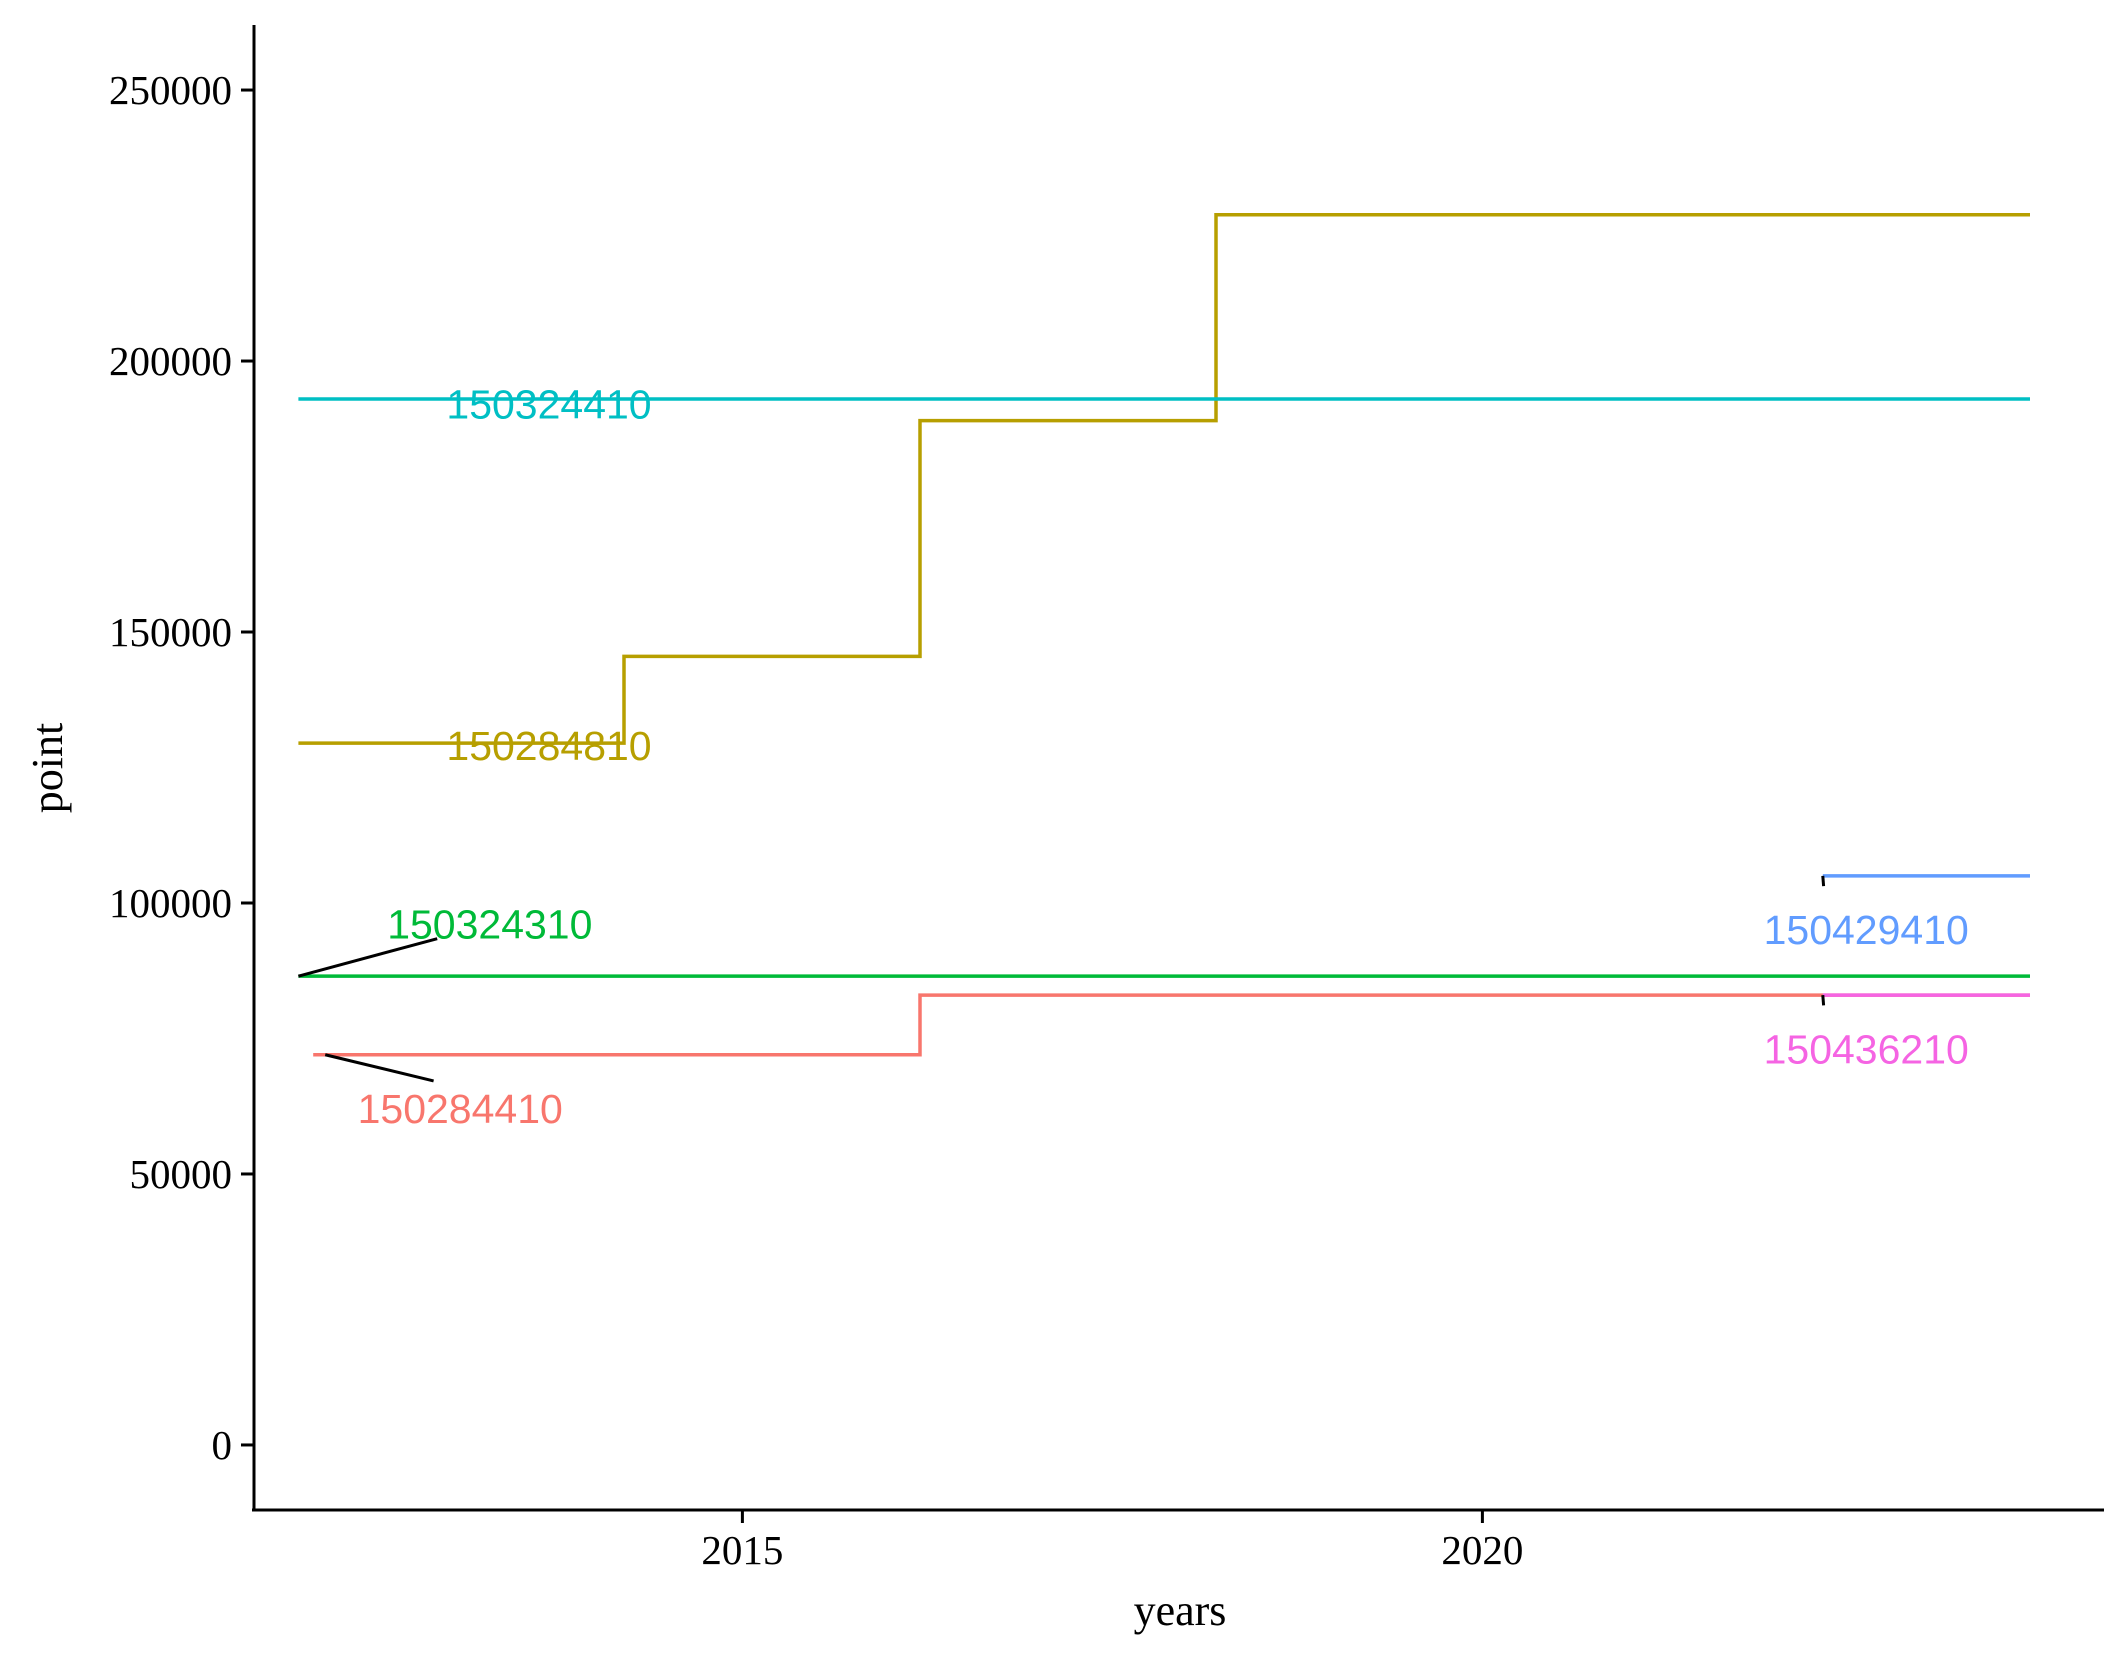 This screenshot has width=2125, height=1653. Describe the element at coordinates (181, 1174) in the screenshot. I see `y-tick-label: 50000` at that location.